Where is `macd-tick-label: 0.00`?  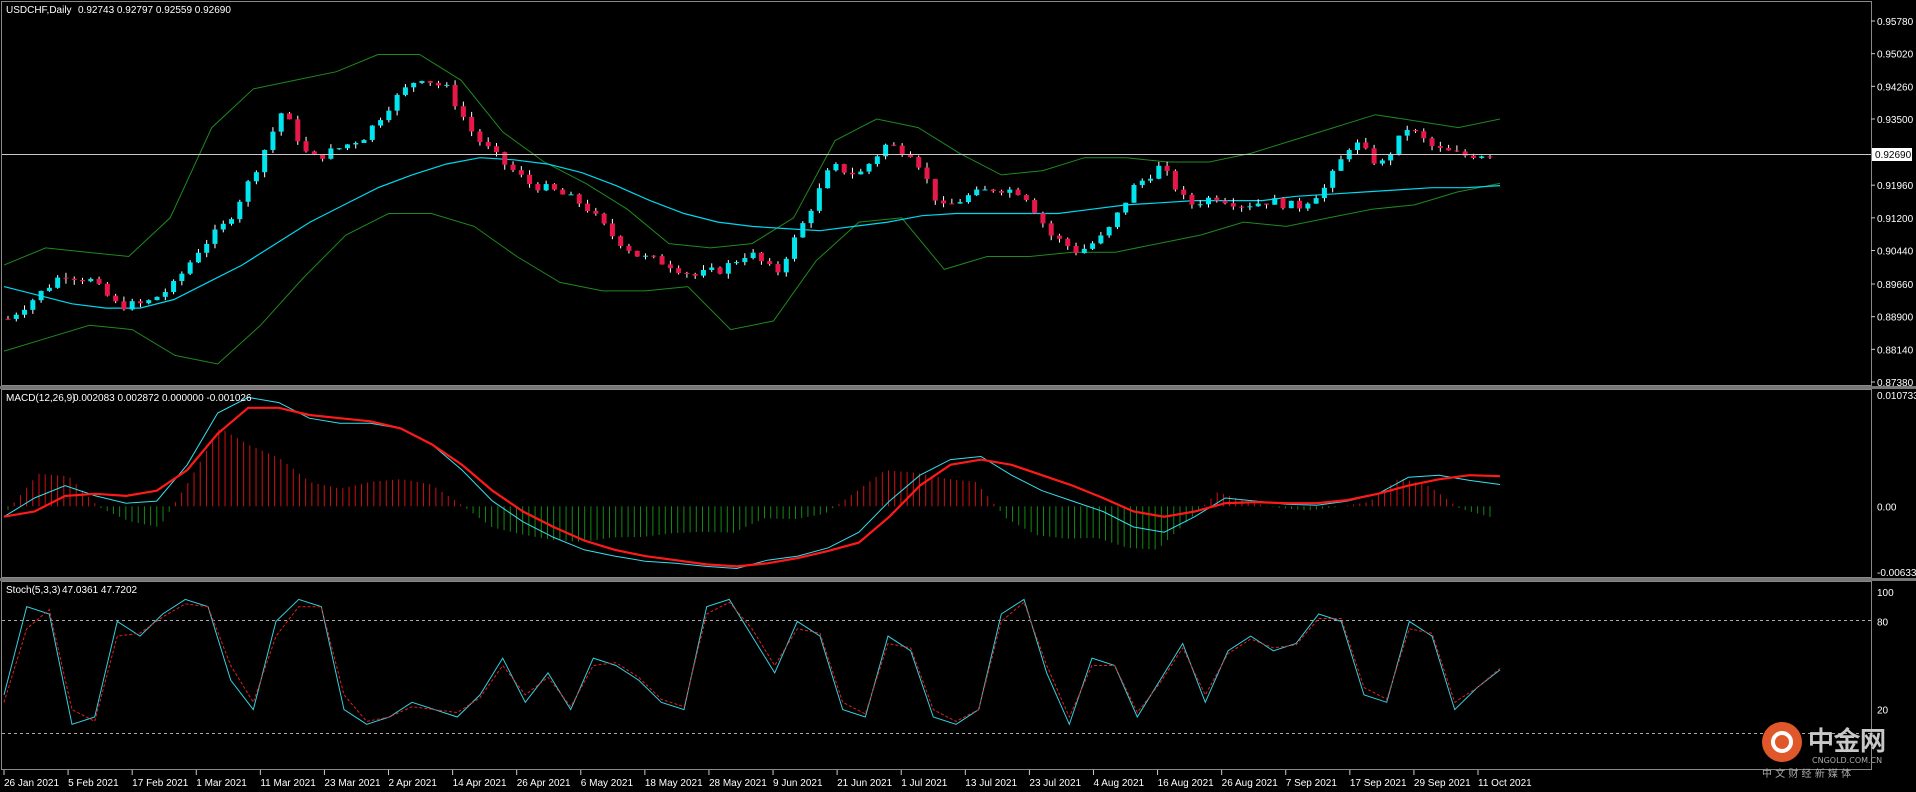
macd-tick-label: 0.00 is located at coordinates (1887, 507).